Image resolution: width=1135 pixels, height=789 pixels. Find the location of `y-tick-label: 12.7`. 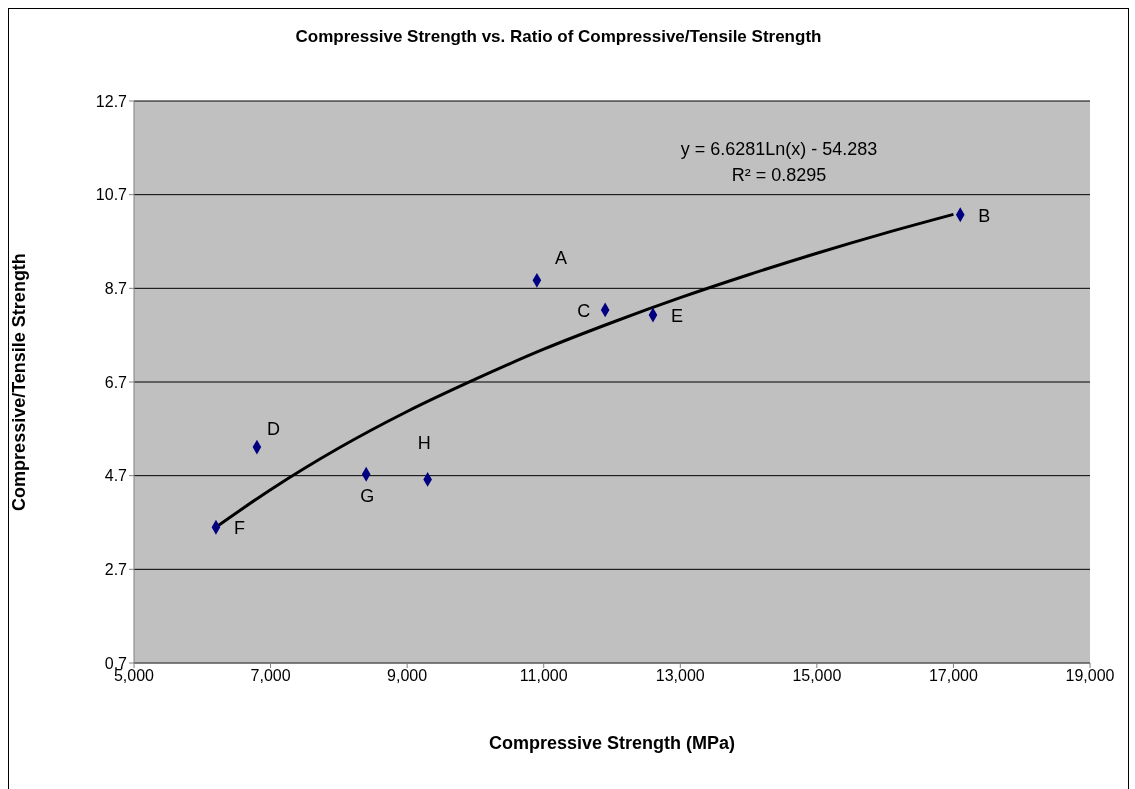

y-tick-label: 12.7 is located at coordinates (111, 101).